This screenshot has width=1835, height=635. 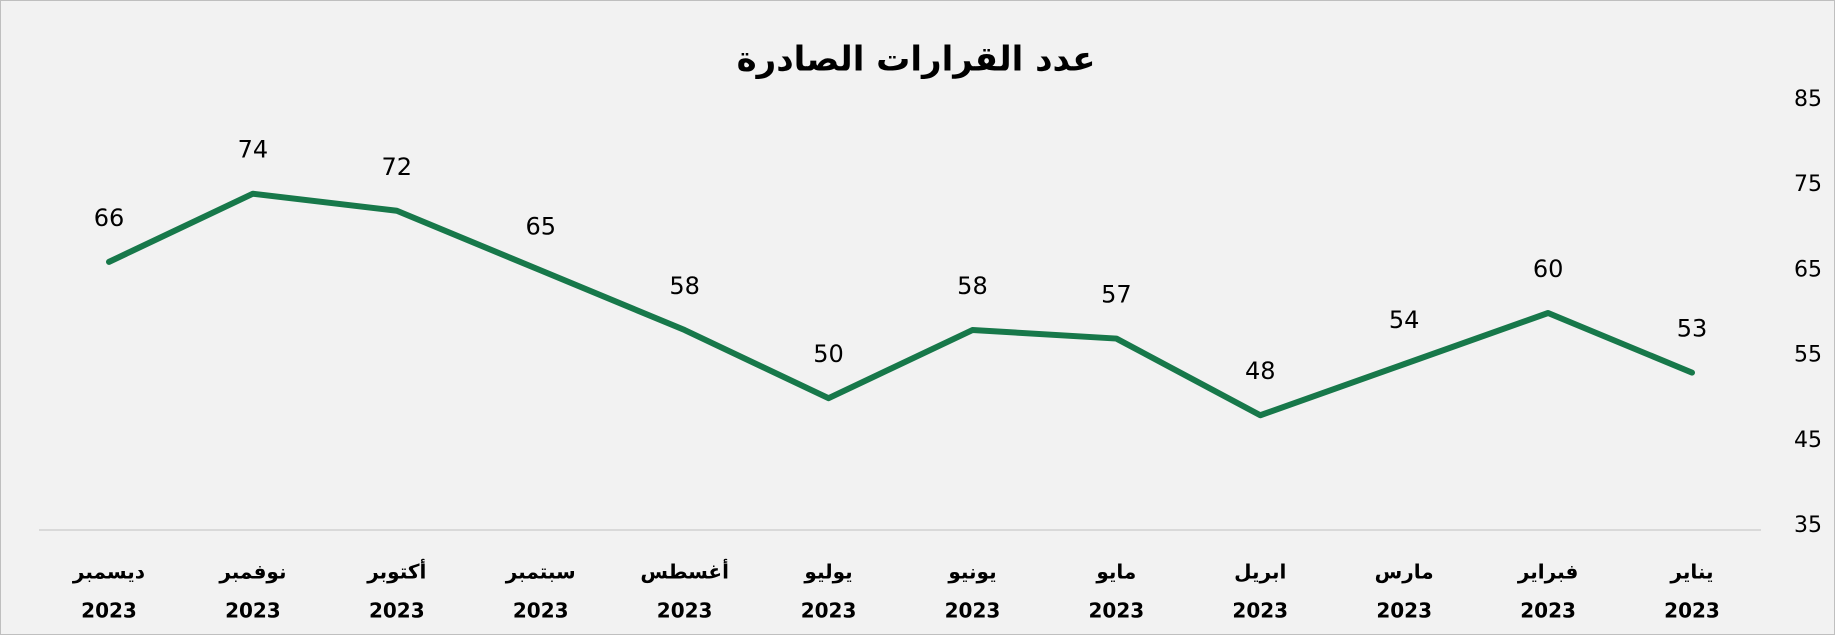 What do you see at coordinates (1691, 572) in the screenshot?
I see `x-tick-label: يناير` at bounding box center [1691, 572].